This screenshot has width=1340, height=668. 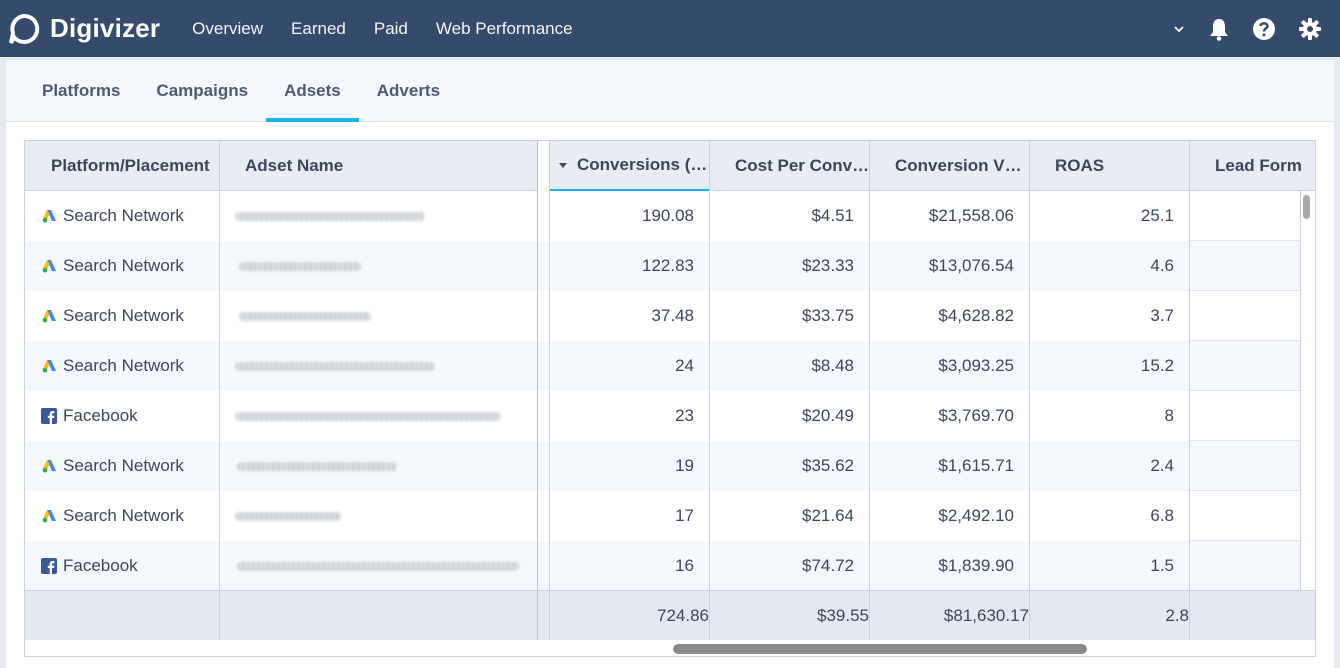 I want to click on nav-paid: Paid, so click(x=390, y=28).